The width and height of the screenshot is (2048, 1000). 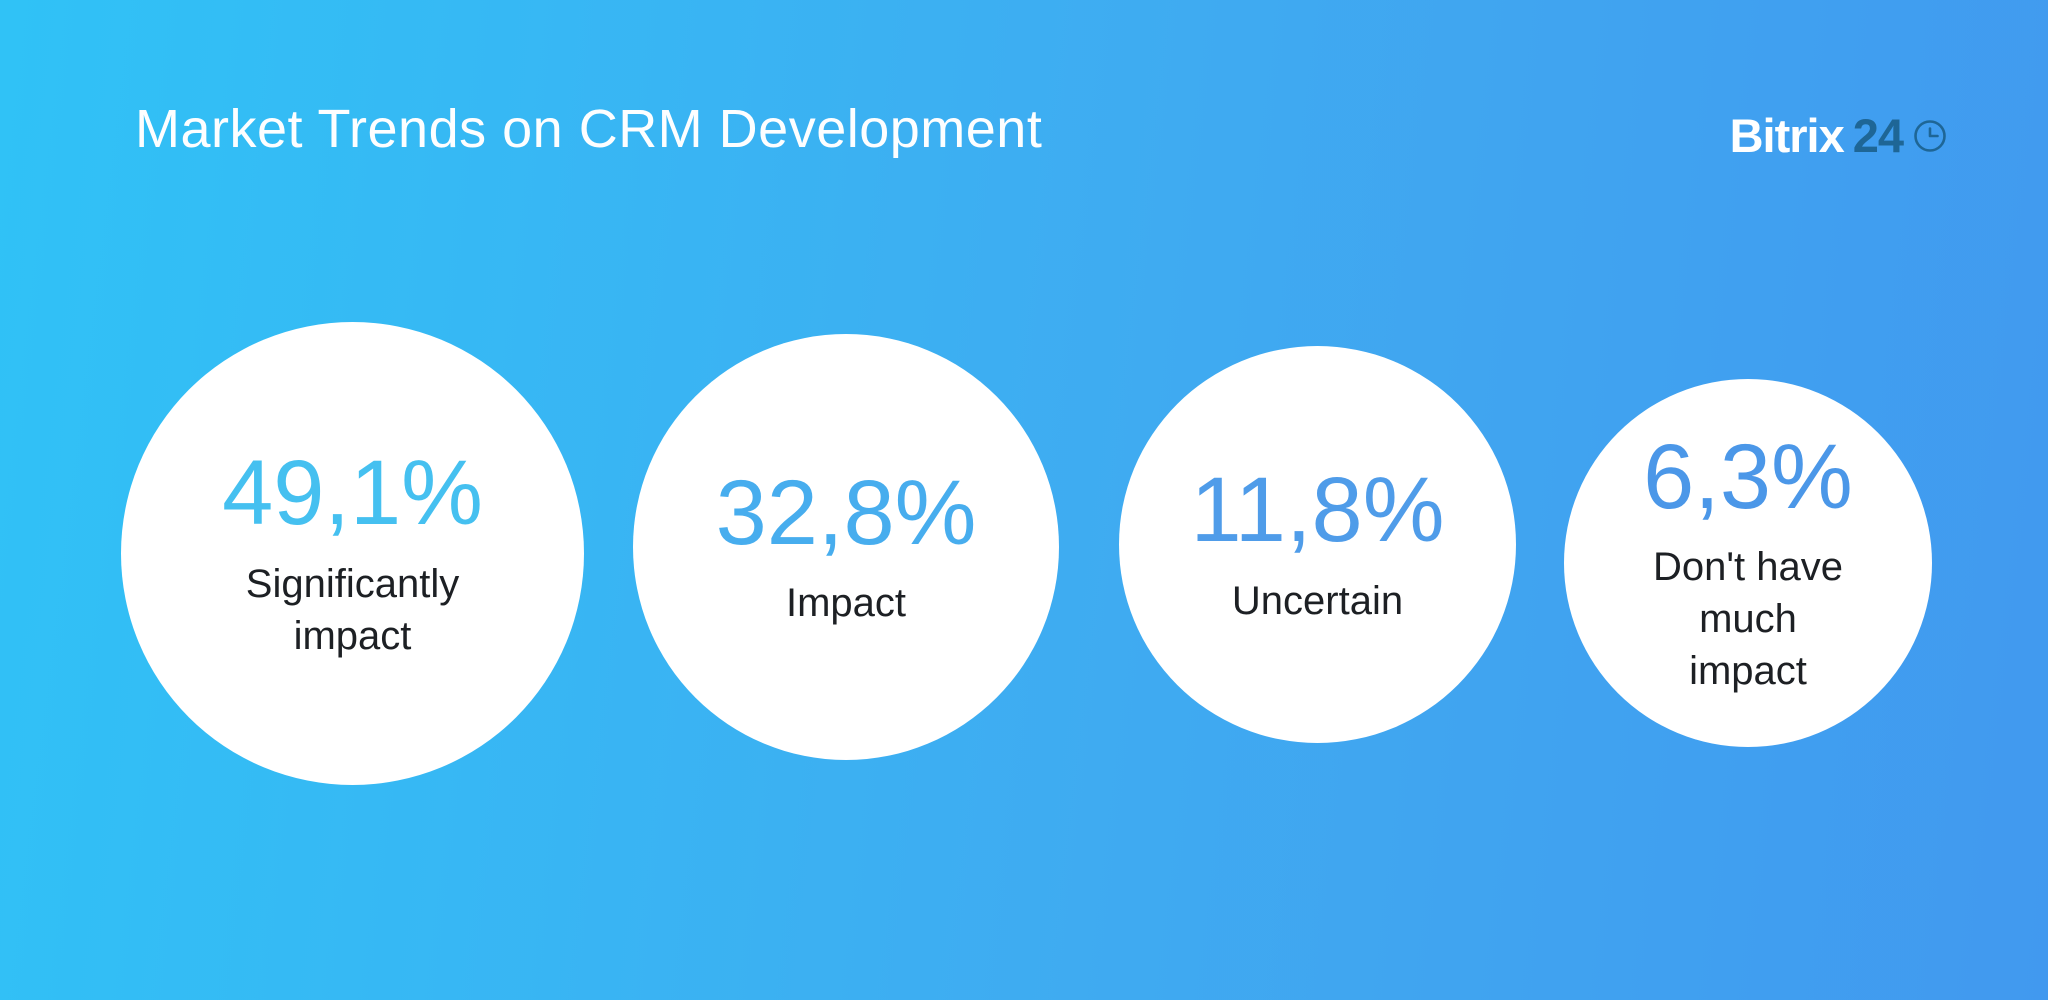 I want to click on logo-text-24: 24, so click(x=1878, y=135).